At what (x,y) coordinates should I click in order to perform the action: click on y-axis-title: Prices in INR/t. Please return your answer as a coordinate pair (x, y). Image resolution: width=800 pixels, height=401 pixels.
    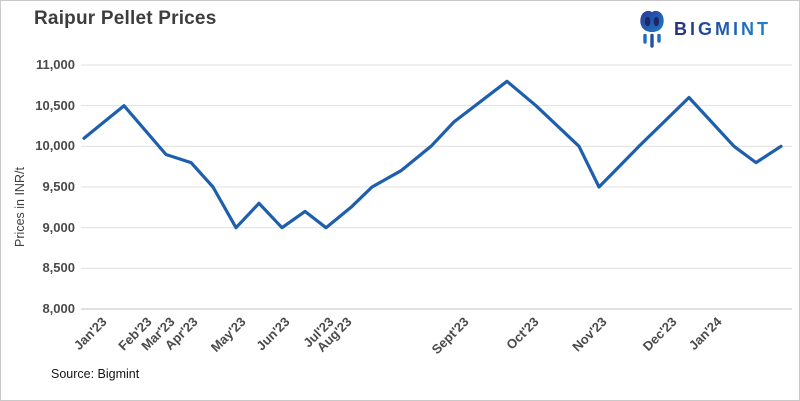
    Looking at the image, I should click on (20, 207).